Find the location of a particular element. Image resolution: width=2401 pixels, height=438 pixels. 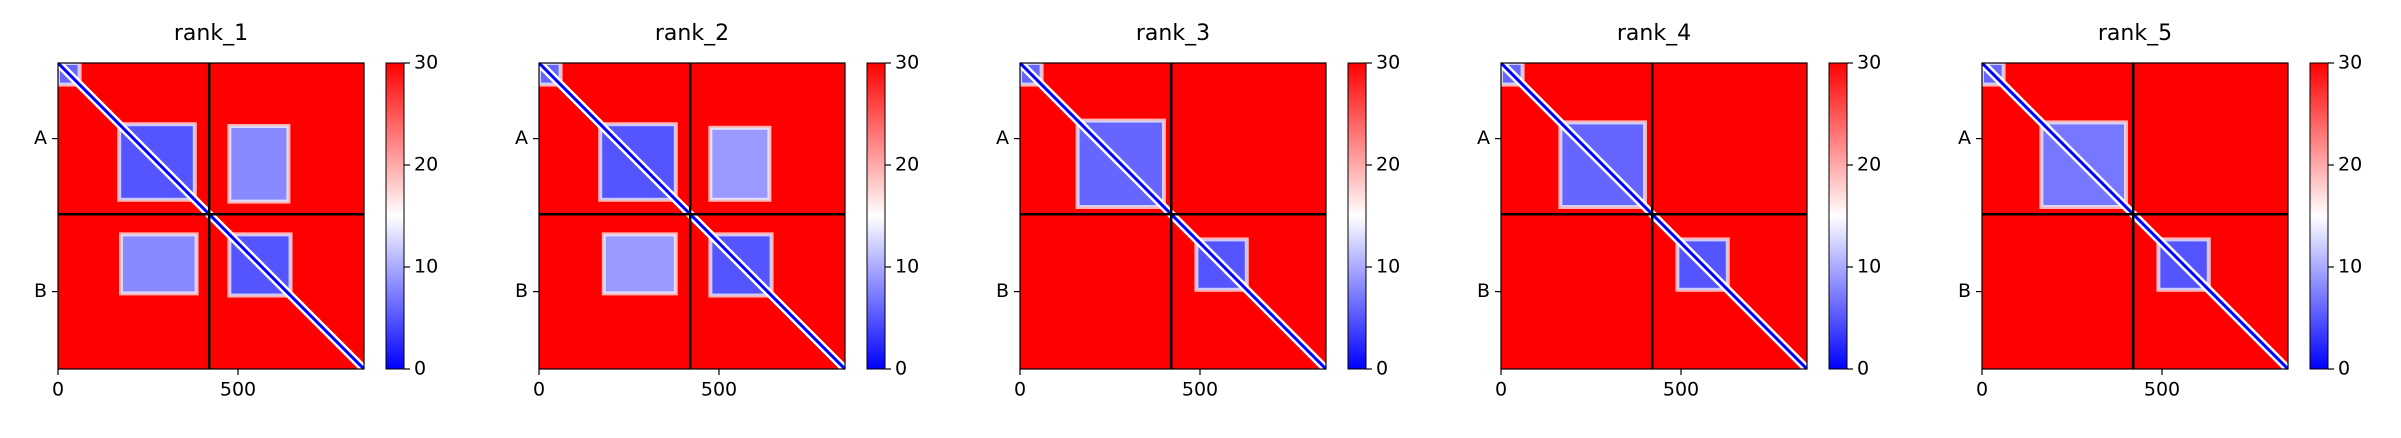

panel-title: rank_3 is located at coordinates (1173, 33).